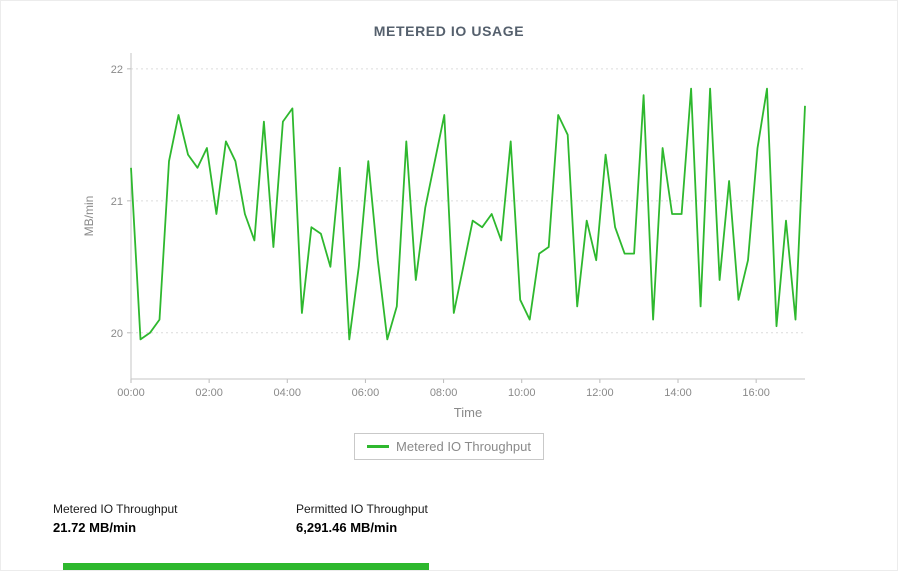 This screenshot has width=898, height=571. Describe the element at coordinates (468, 412) in the screenshot. I see `svg-text: Time` at that location.